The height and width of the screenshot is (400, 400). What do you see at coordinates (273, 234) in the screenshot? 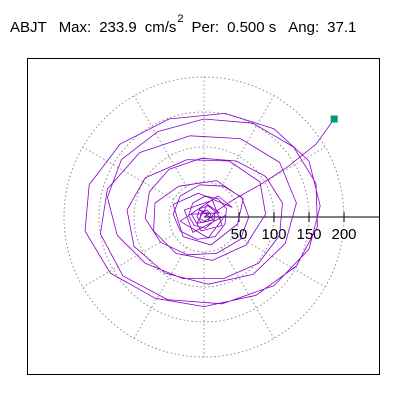
I see `radial-tick-label-1: 100` at bounding box center [273, 234].